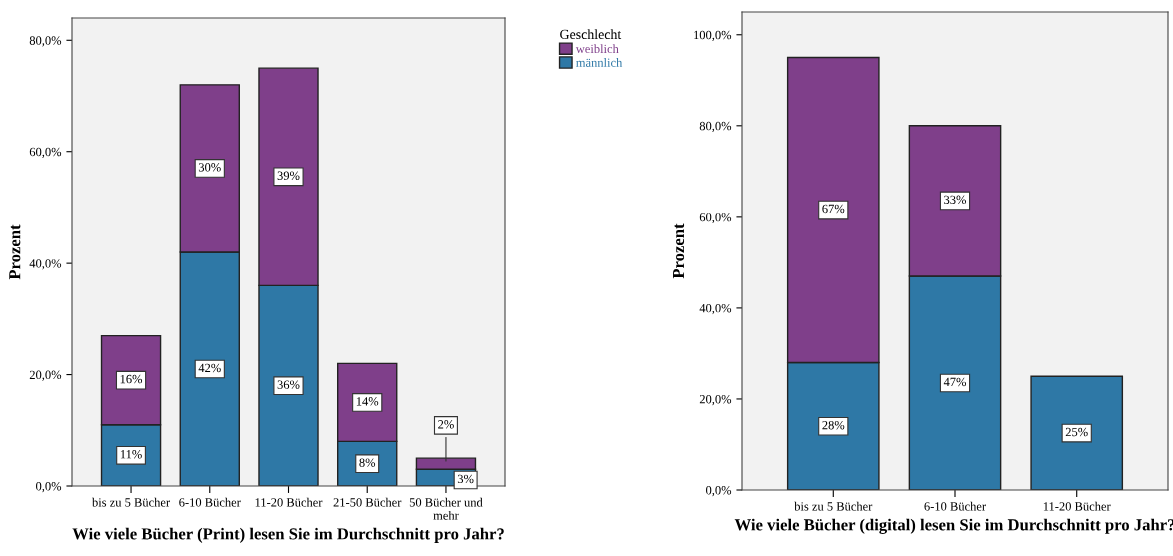 This screenshot has height=556, width=1173. I want to click on x-tick-label: 50 Bücher und mehr, so click(446, 508).